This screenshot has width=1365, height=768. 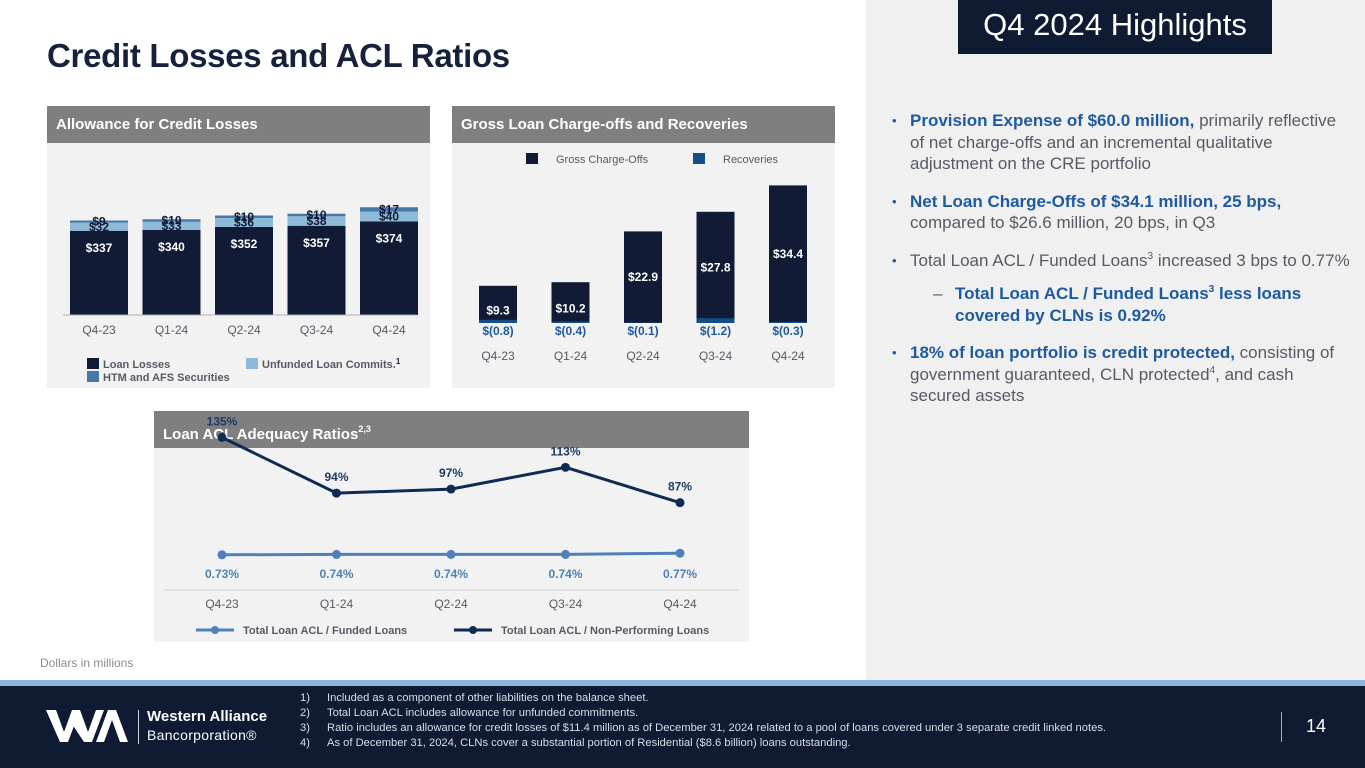 What do you see at coordinates (604, 124) in the screenshot?
I see `gco-chart-title: Gross Loan Charge-offs and Recoveries` at bounding box center [604, 124].